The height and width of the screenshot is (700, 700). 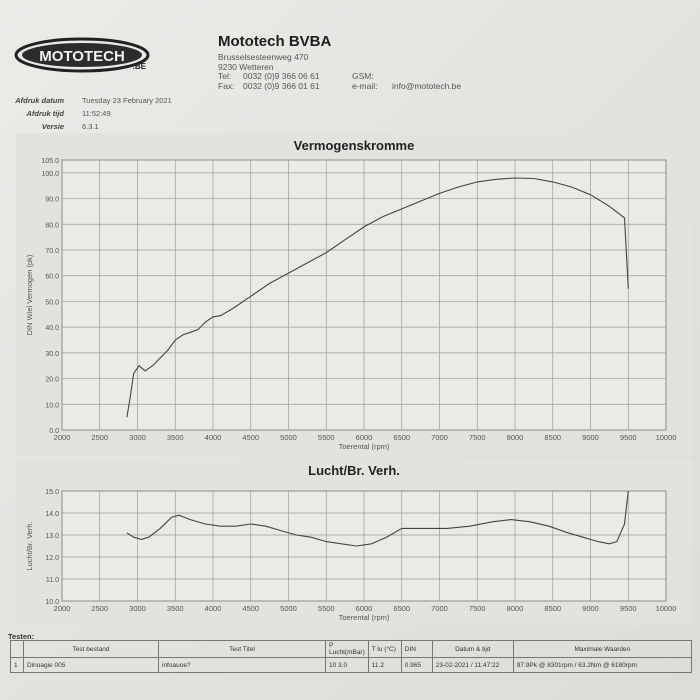 I want to click on table-cell: 11.2, so click(x=384, y=665).